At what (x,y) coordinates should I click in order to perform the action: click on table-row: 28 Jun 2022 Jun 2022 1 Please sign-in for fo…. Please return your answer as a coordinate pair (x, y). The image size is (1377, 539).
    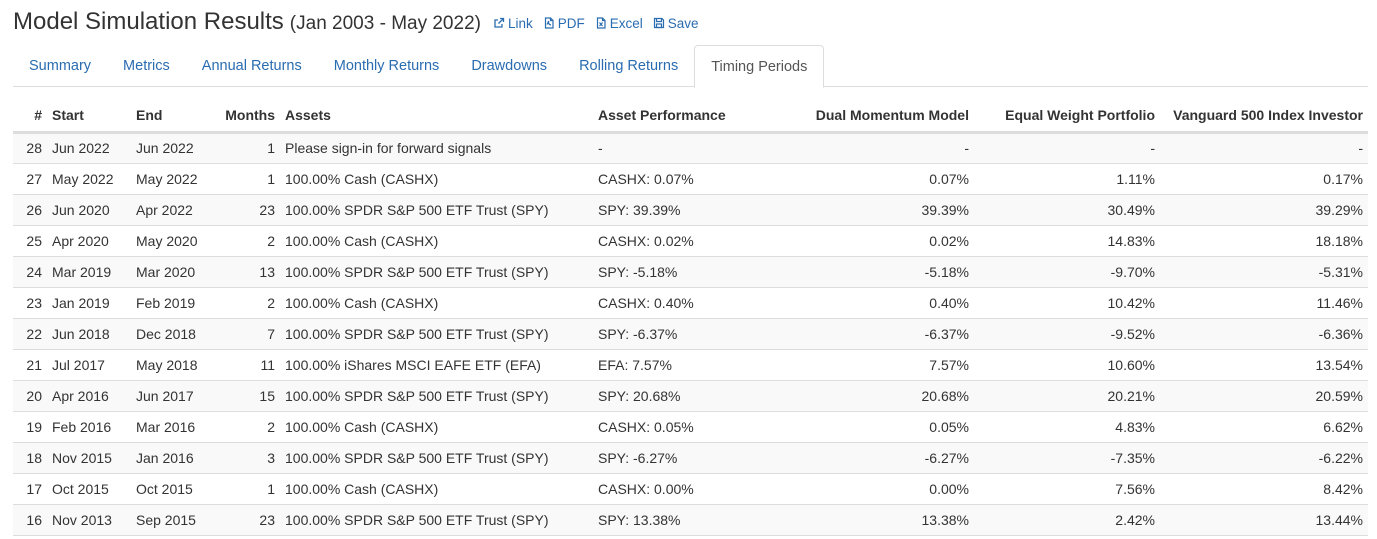
    Looking at the image, I should click on (690, 148).